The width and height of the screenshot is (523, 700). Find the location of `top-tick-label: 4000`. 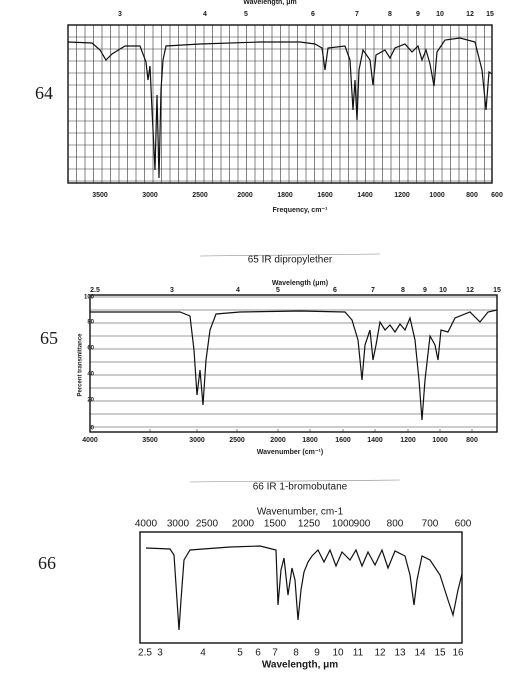

top-tick-label: 4000 is located at coordinates (146, 524).